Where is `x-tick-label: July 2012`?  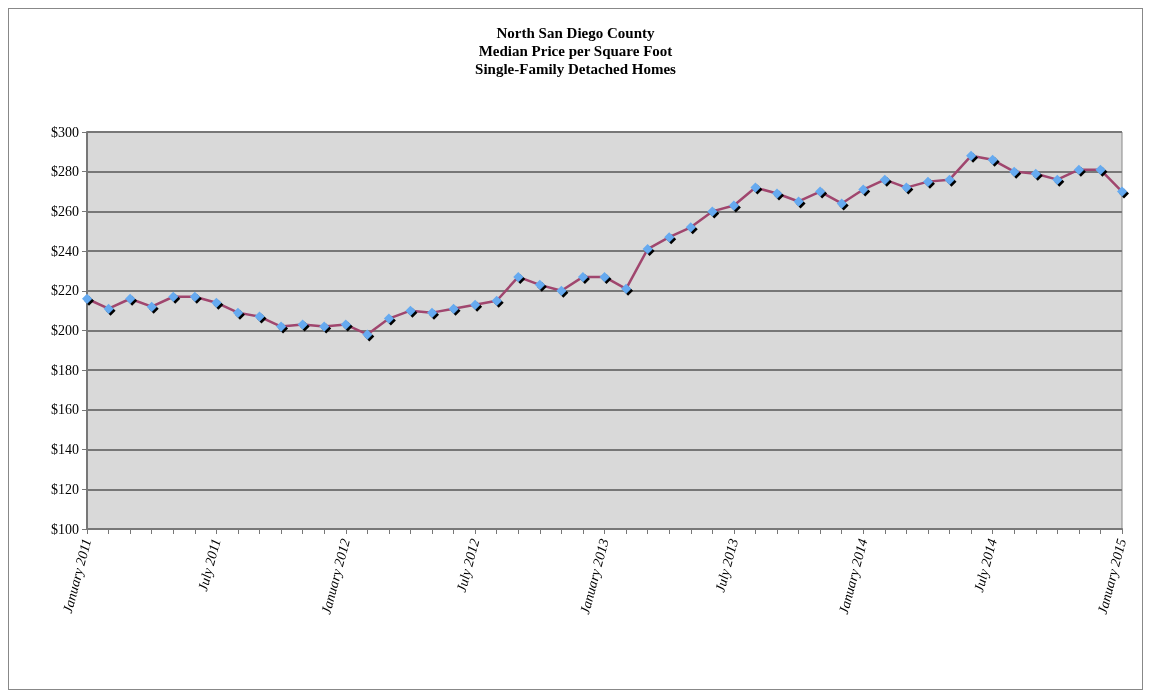
x-tick-label: July 2012 is located at coordinates (468, 565).